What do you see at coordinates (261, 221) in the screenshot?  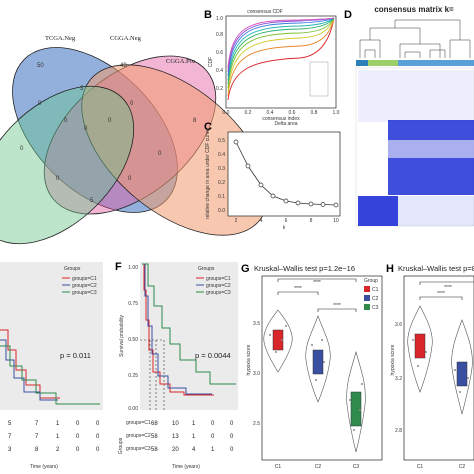 I see `delta-xtick: 4` at bounding box center [261, 221].